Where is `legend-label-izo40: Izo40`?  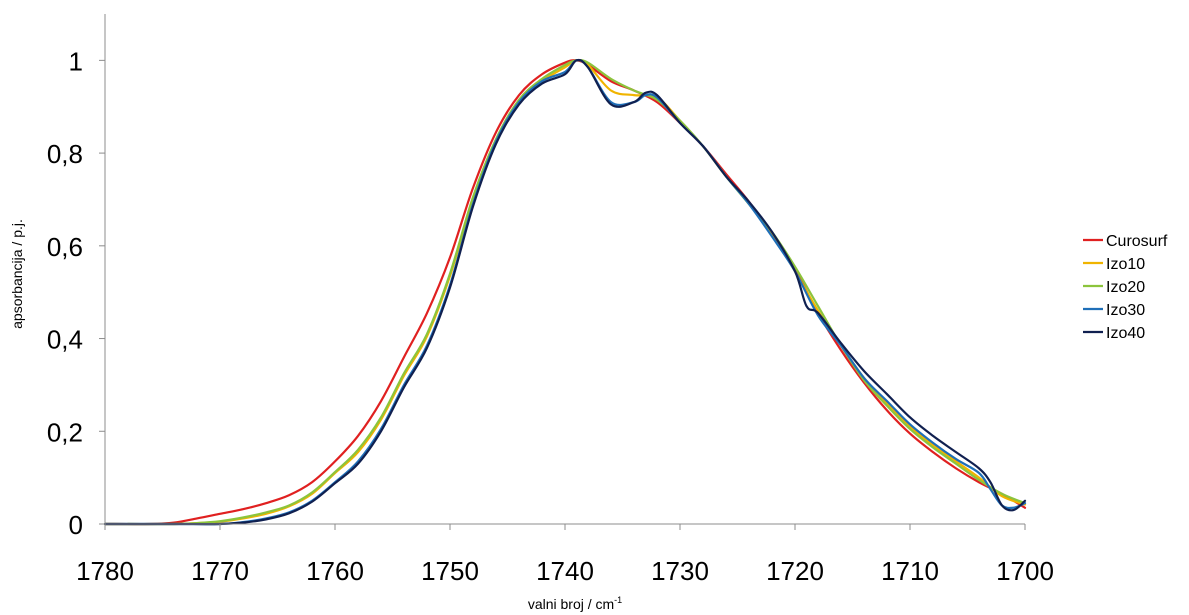 legend-label-izo40: Izo40 is located at coordinates (1125, 333).